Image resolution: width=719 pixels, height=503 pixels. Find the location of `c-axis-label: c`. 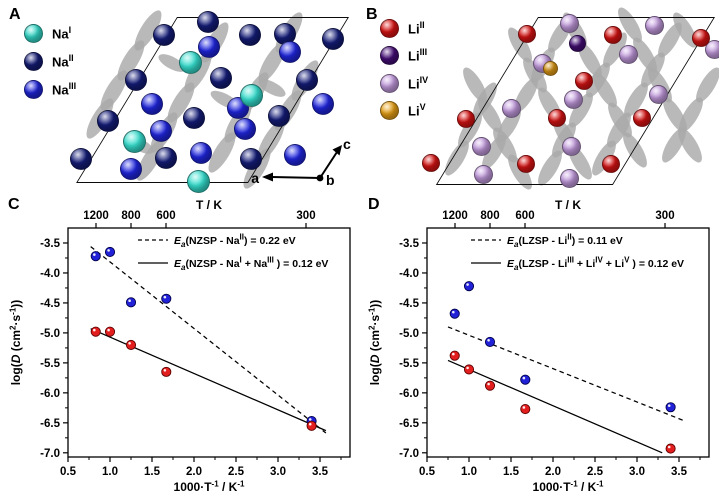

c-axis-label: c is located at coordinates (347, 144).